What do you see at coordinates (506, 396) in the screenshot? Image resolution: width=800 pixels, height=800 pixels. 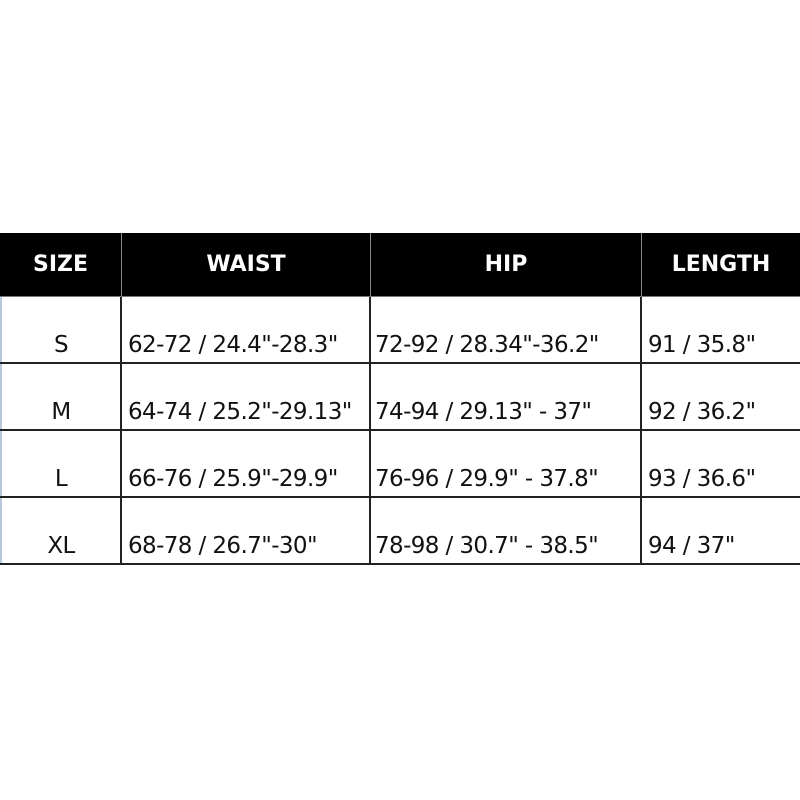 I see `cell-hip: 74-94 / 29.13" - 37"` at bounding box center [506, 396].